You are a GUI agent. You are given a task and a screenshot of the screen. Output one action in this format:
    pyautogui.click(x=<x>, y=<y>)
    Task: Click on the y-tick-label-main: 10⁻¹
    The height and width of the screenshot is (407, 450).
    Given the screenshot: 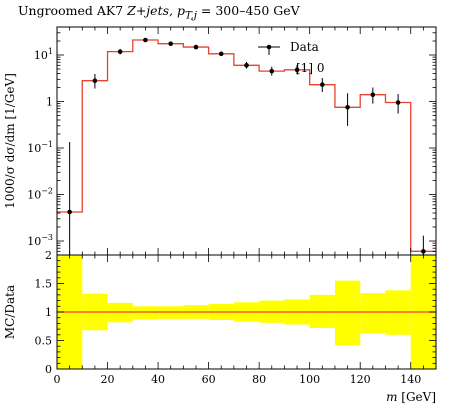 What is the action you would take?
    pyautogui.click(x=40, y=147)
    